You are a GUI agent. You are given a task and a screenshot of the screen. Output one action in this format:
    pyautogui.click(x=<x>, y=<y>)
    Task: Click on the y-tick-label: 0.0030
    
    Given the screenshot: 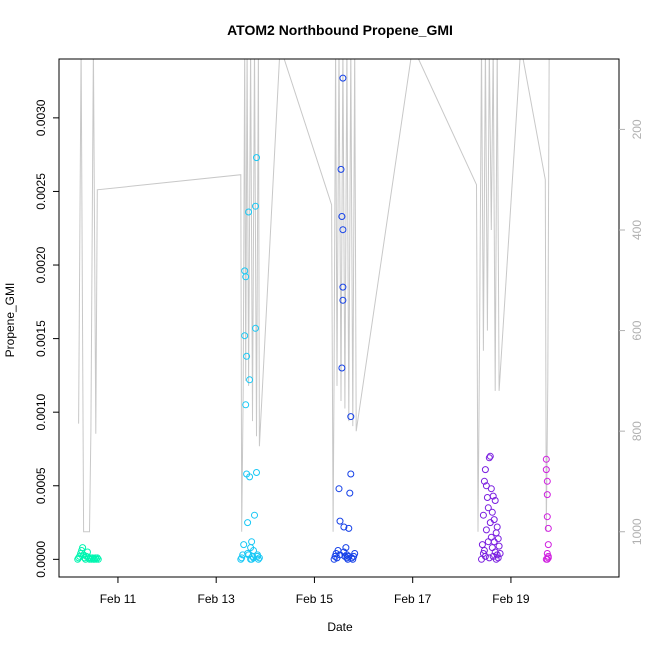 What is the action you would take?
    pyautogui.click(x=41, y=117)
    